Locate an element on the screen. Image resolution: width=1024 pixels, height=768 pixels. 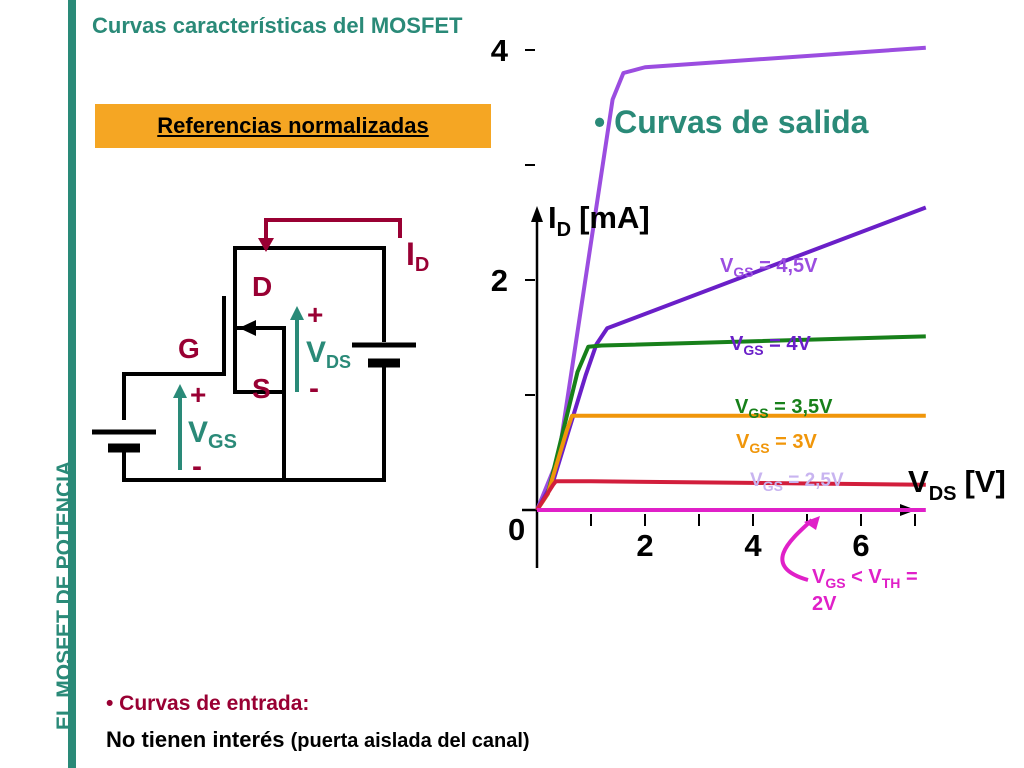
y-axis-label: ID [mA] is located at coordinates (599, 220).